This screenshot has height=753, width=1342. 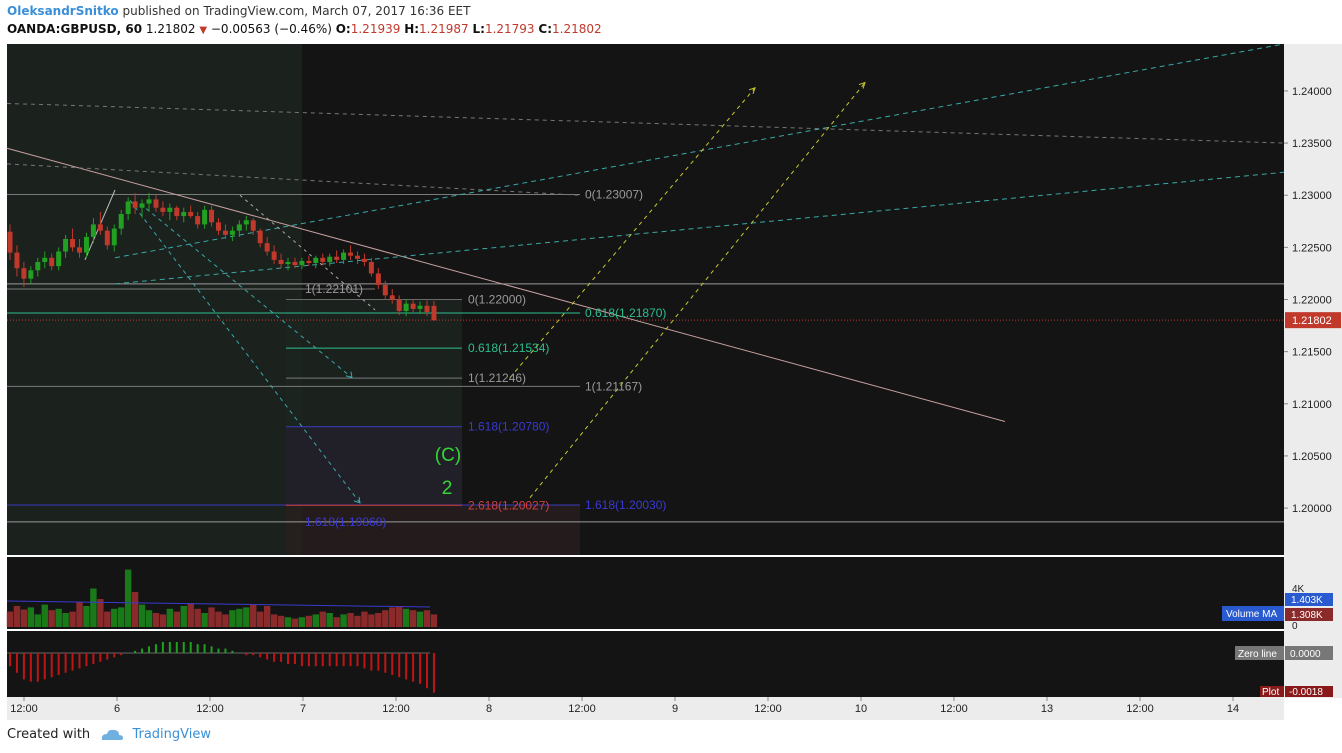 What do you see at coordinates (448, 455) in the screenshot?
I see `wave-label-c: (C)` at bounding box center [448, 455].